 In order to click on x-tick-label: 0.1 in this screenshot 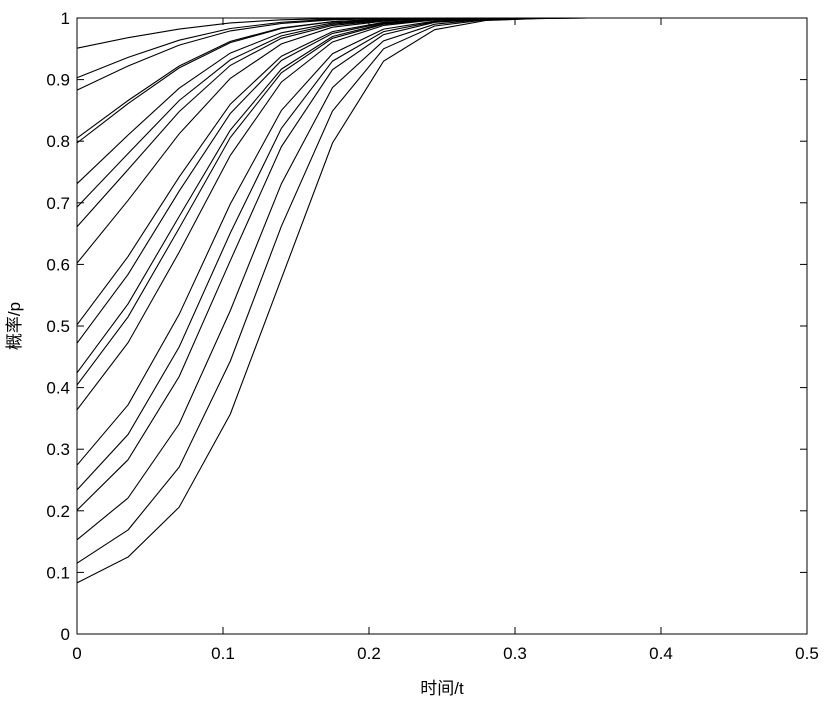, I will do `click(223, 653)`.